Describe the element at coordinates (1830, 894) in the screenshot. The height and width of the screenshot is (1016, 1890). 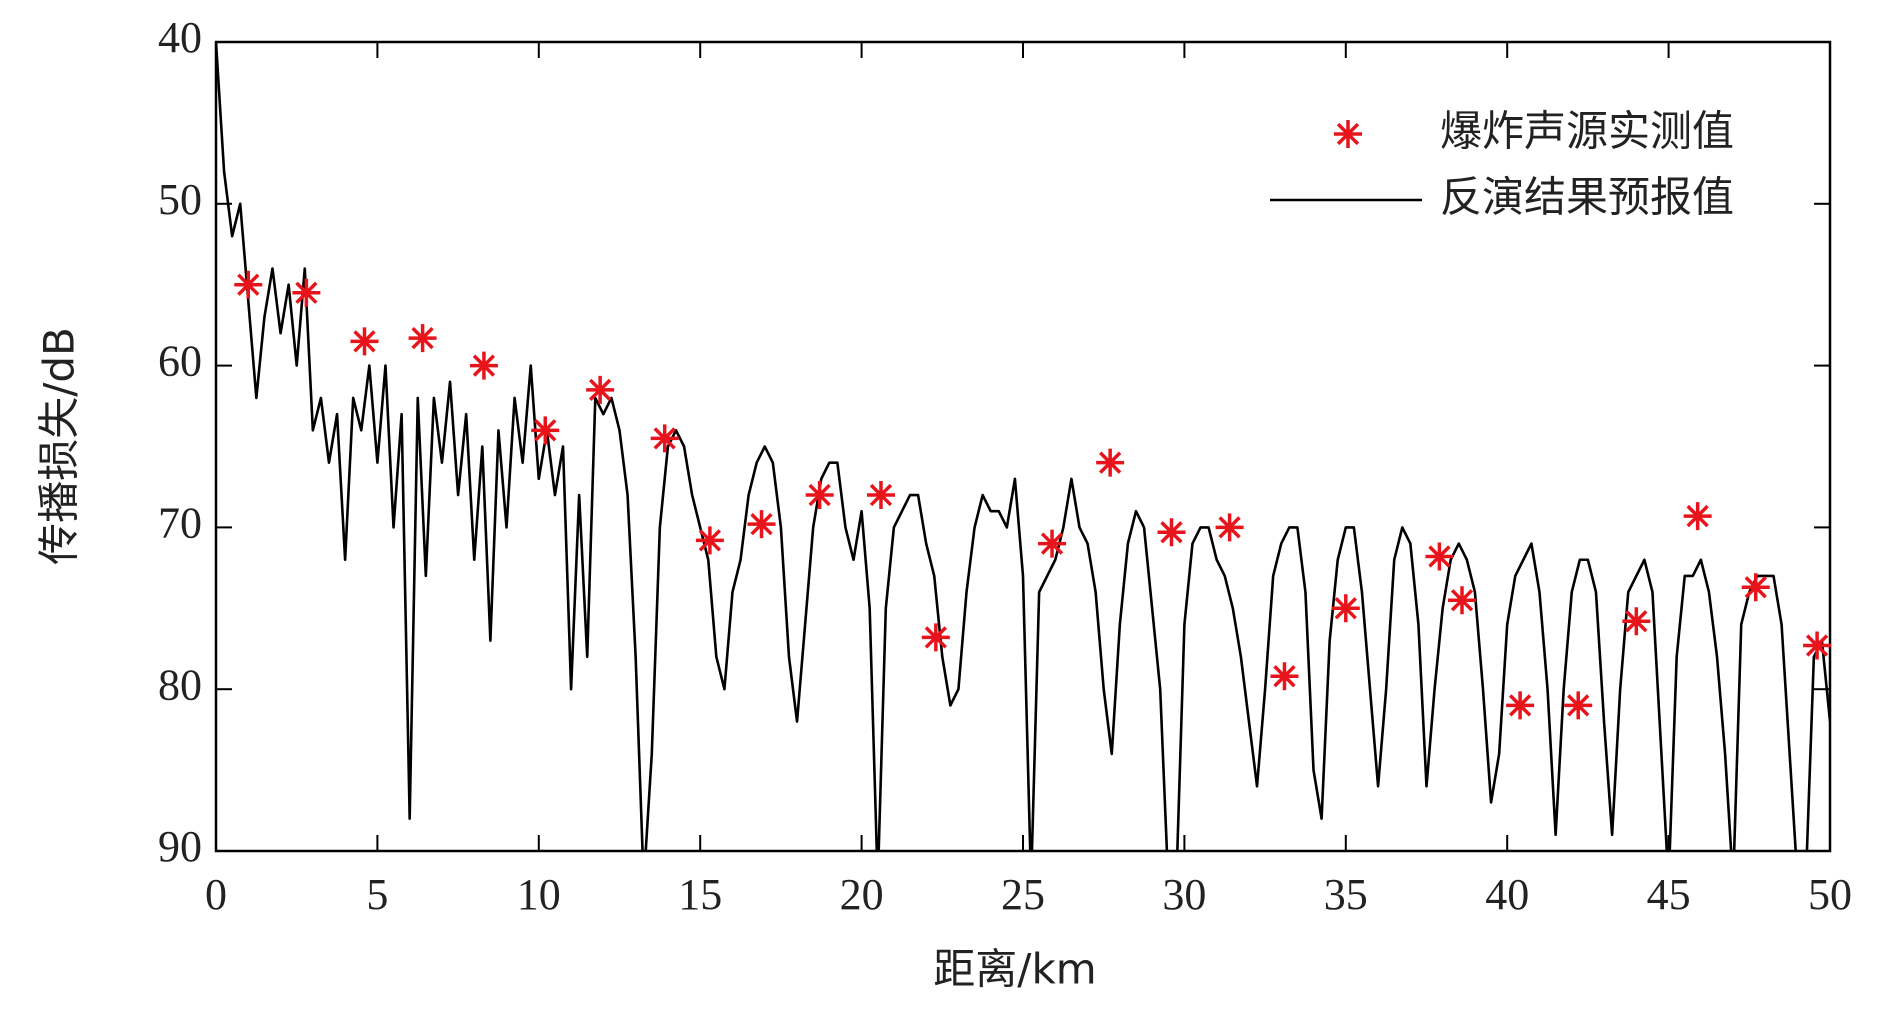
I see `x-tick-label: 50` at that location.